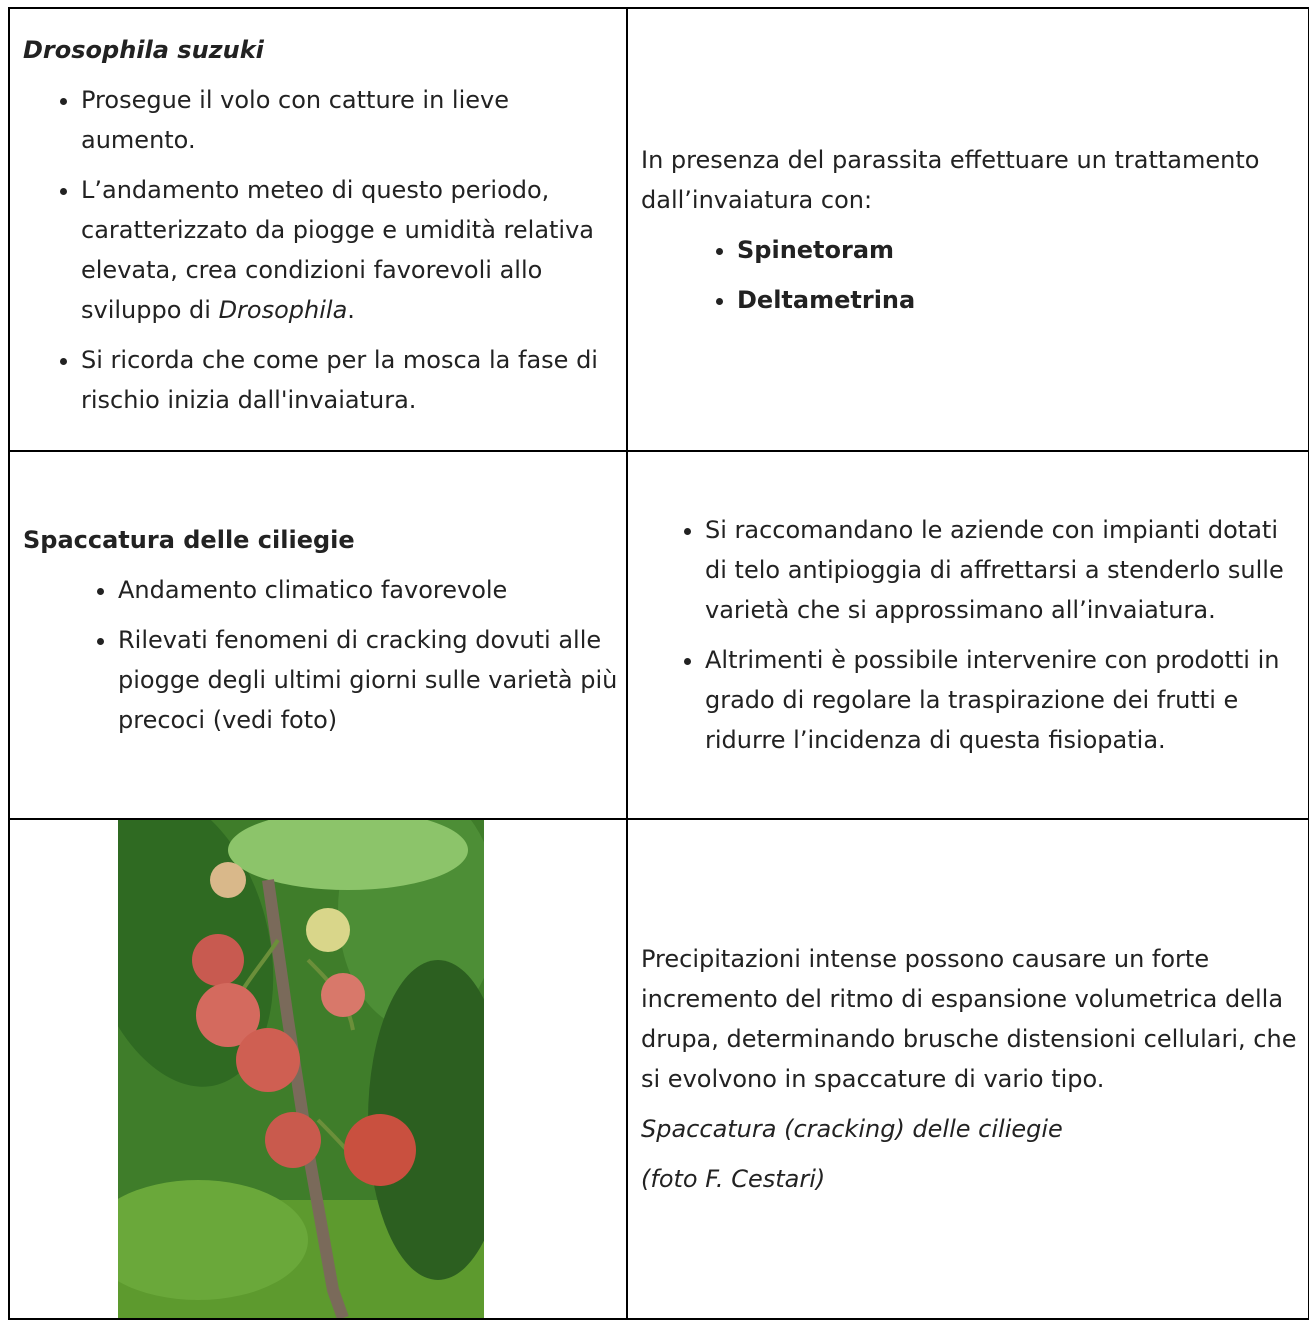  What do you see at coordinates (301, 1069) in the screenshot?
I see `photo` at bounding box center [301, 1069].